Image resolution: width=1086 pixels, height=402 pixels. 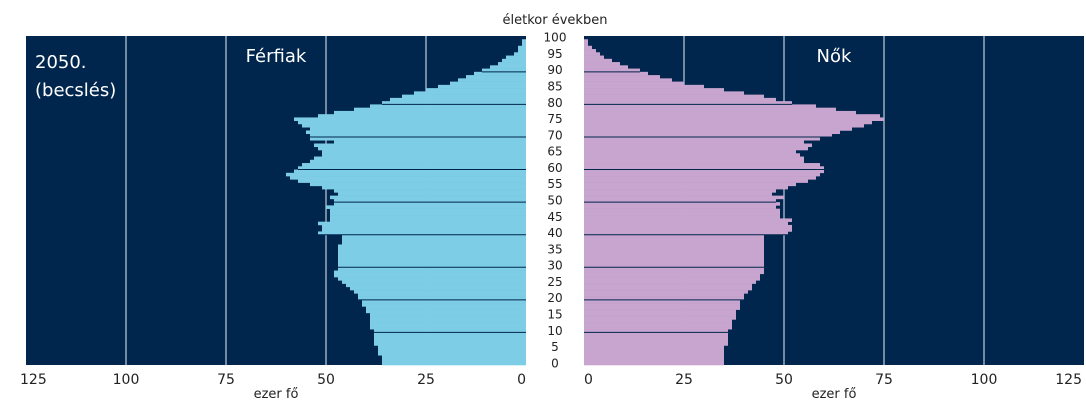 I want to click on x-tick-left-50: 50, so click(x=326, y=380).